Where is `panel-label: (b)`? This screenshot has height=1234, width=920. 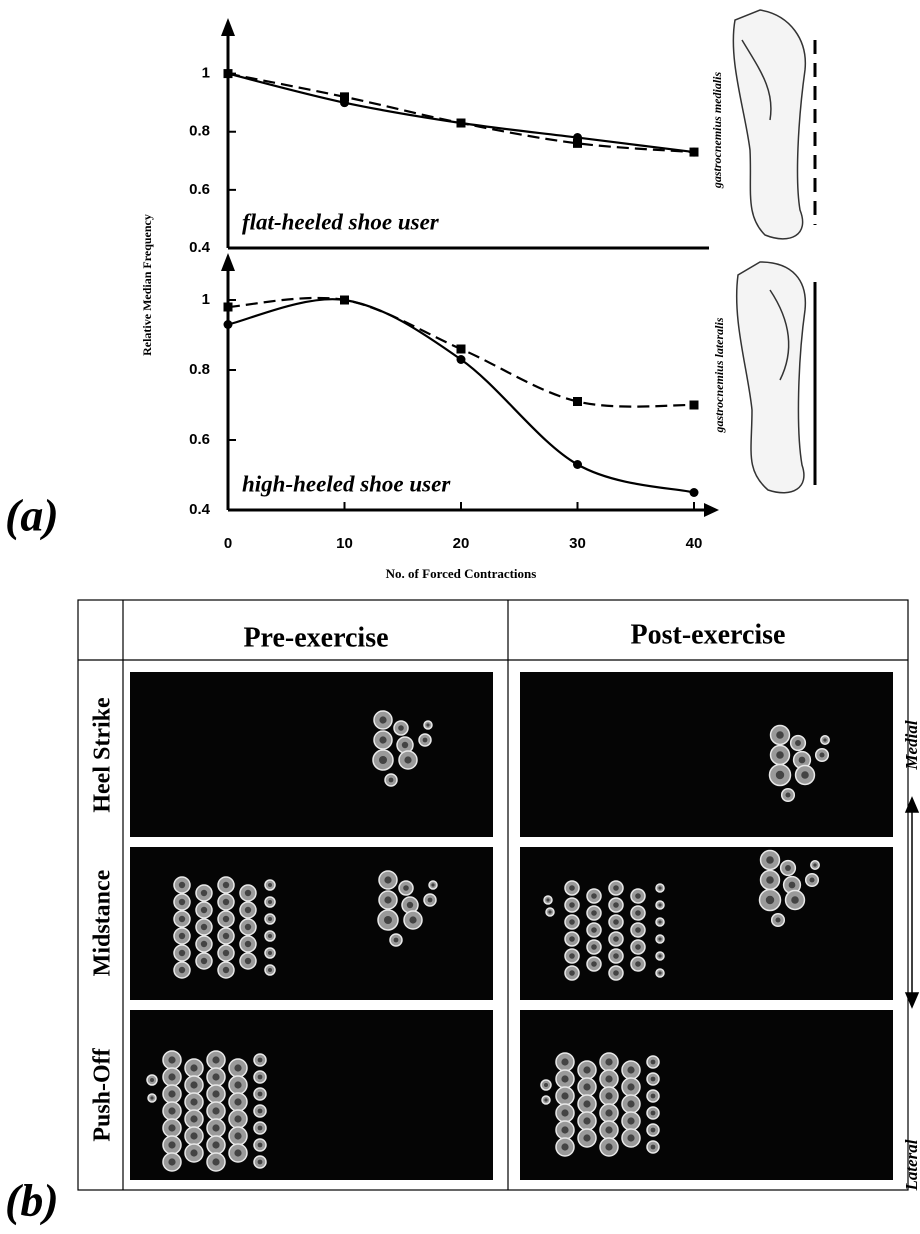
panel-label: (b) is located at coordinates (32, 1200).